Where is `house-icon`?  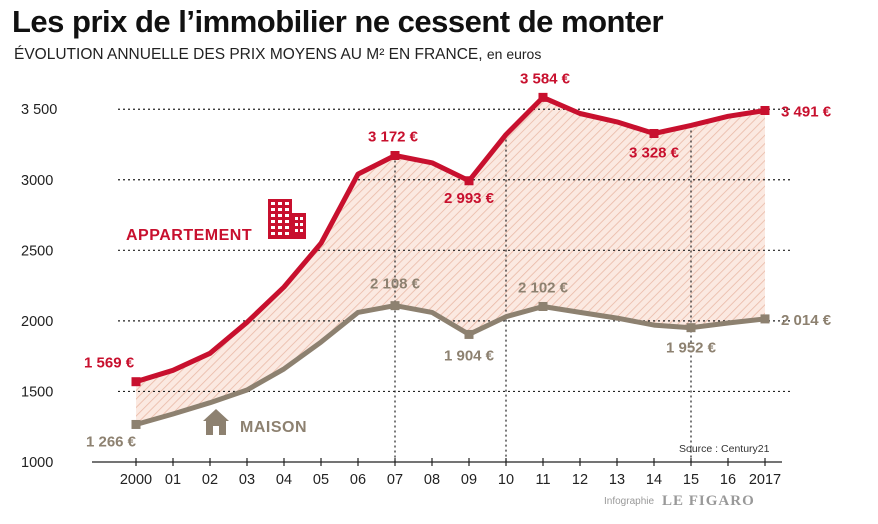 house-icon is located at coordinates (216, 422).